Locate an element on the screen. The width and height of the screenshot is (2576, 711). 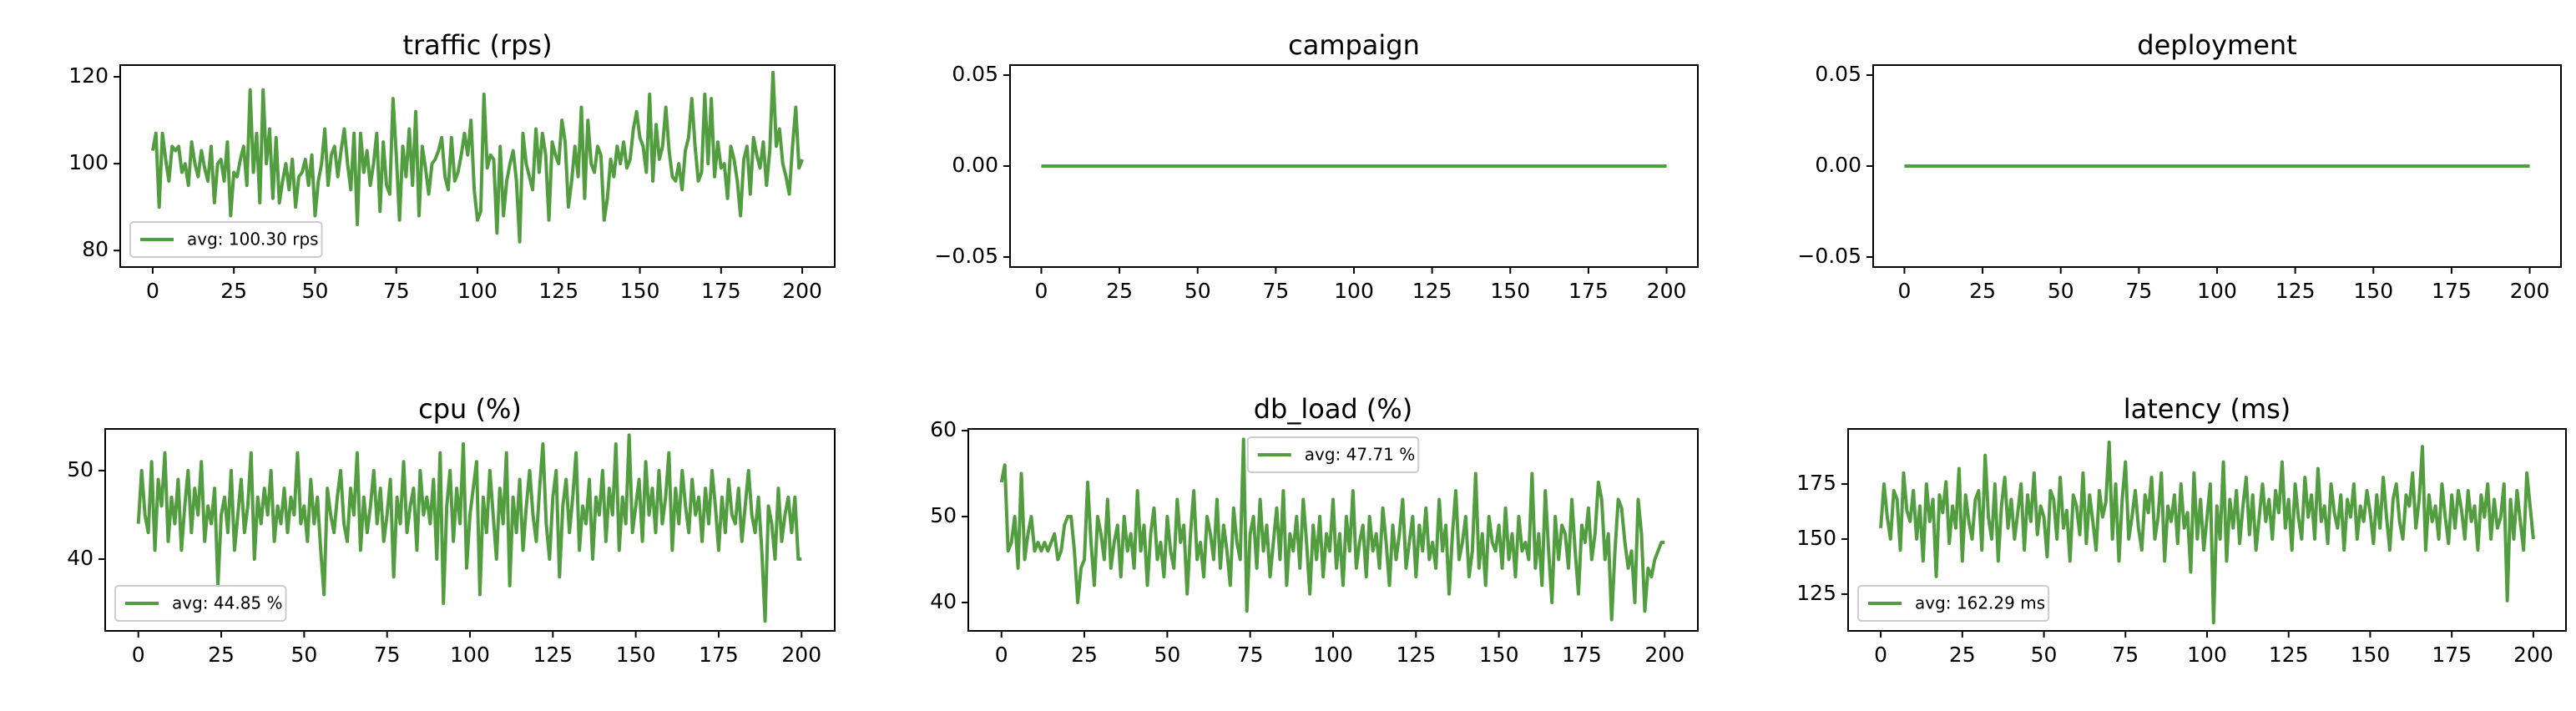
y-tick-label: 80 is located at coordinates (95, 249).